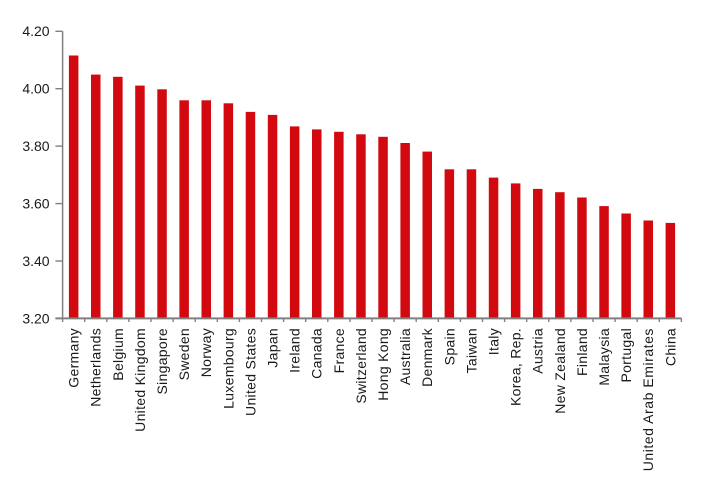 Image resolution: width=723 pixels, height=485 pixels. Describe the element at coordinates (405, 356) in the screenshot. I see `svg-text: Australia` at that location.